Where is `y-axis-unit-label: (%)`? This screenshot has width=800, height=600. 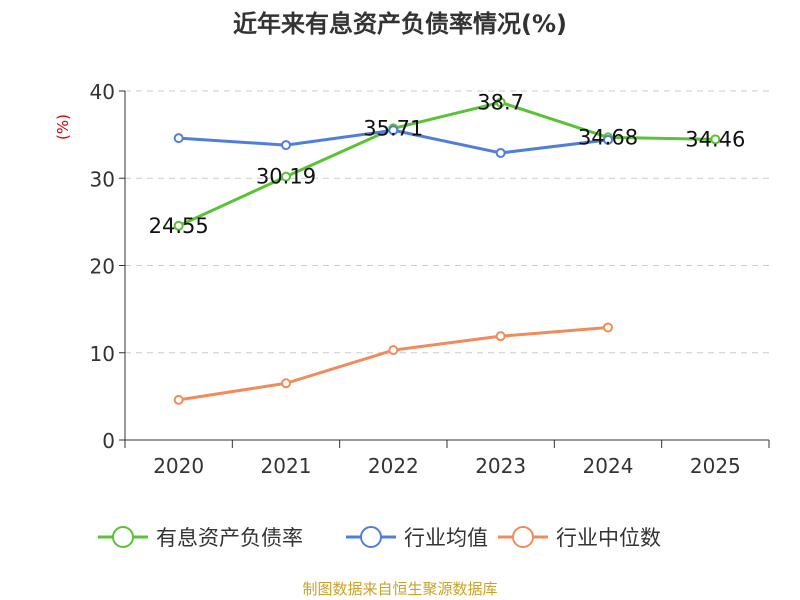 y-axis-unit-label: (%) is located at coordinates (63, 127).